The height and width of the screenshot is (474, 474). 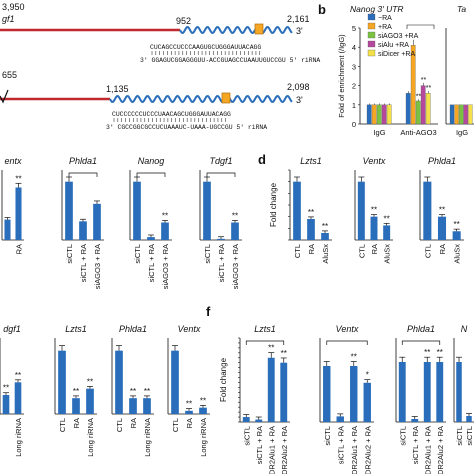 What do you see at coordinates (354, 105) in the screenshot?
I see `y-tick-label: 1` at bounding box center [354, 105].